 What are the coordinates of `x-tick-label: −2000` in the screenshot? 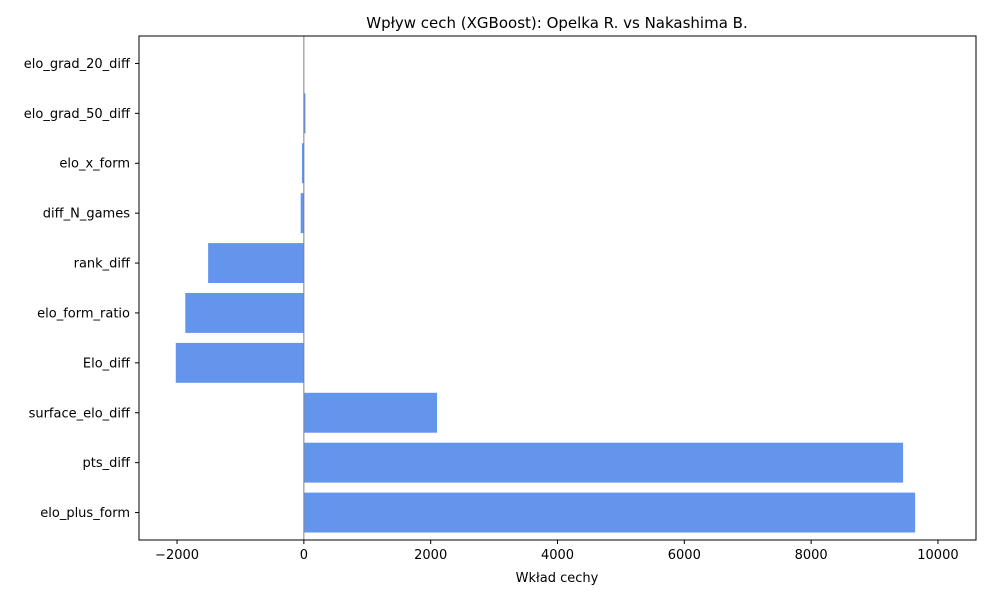 It's located at (177, 555).